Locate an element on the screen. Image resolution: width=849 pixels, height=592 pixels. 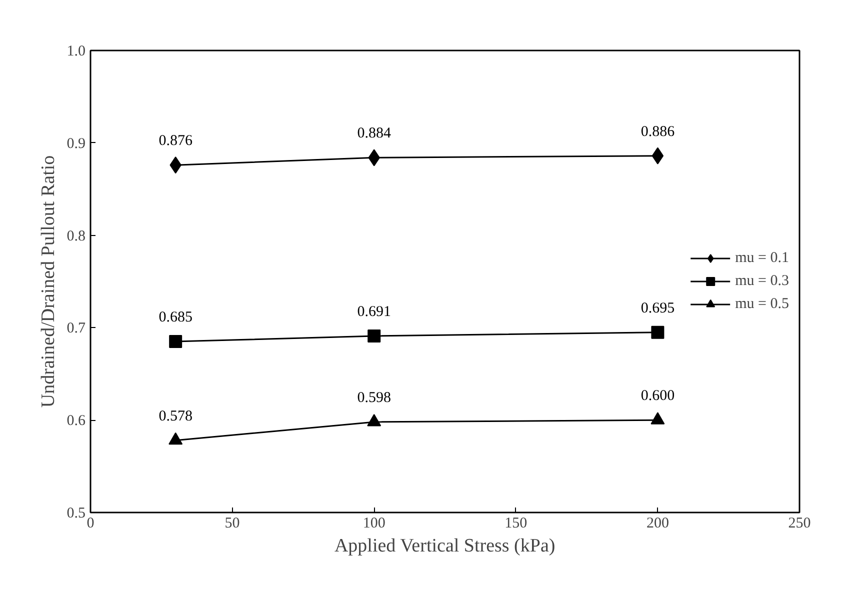
x-tick-label: 200 is located at coordinates (657, 524).